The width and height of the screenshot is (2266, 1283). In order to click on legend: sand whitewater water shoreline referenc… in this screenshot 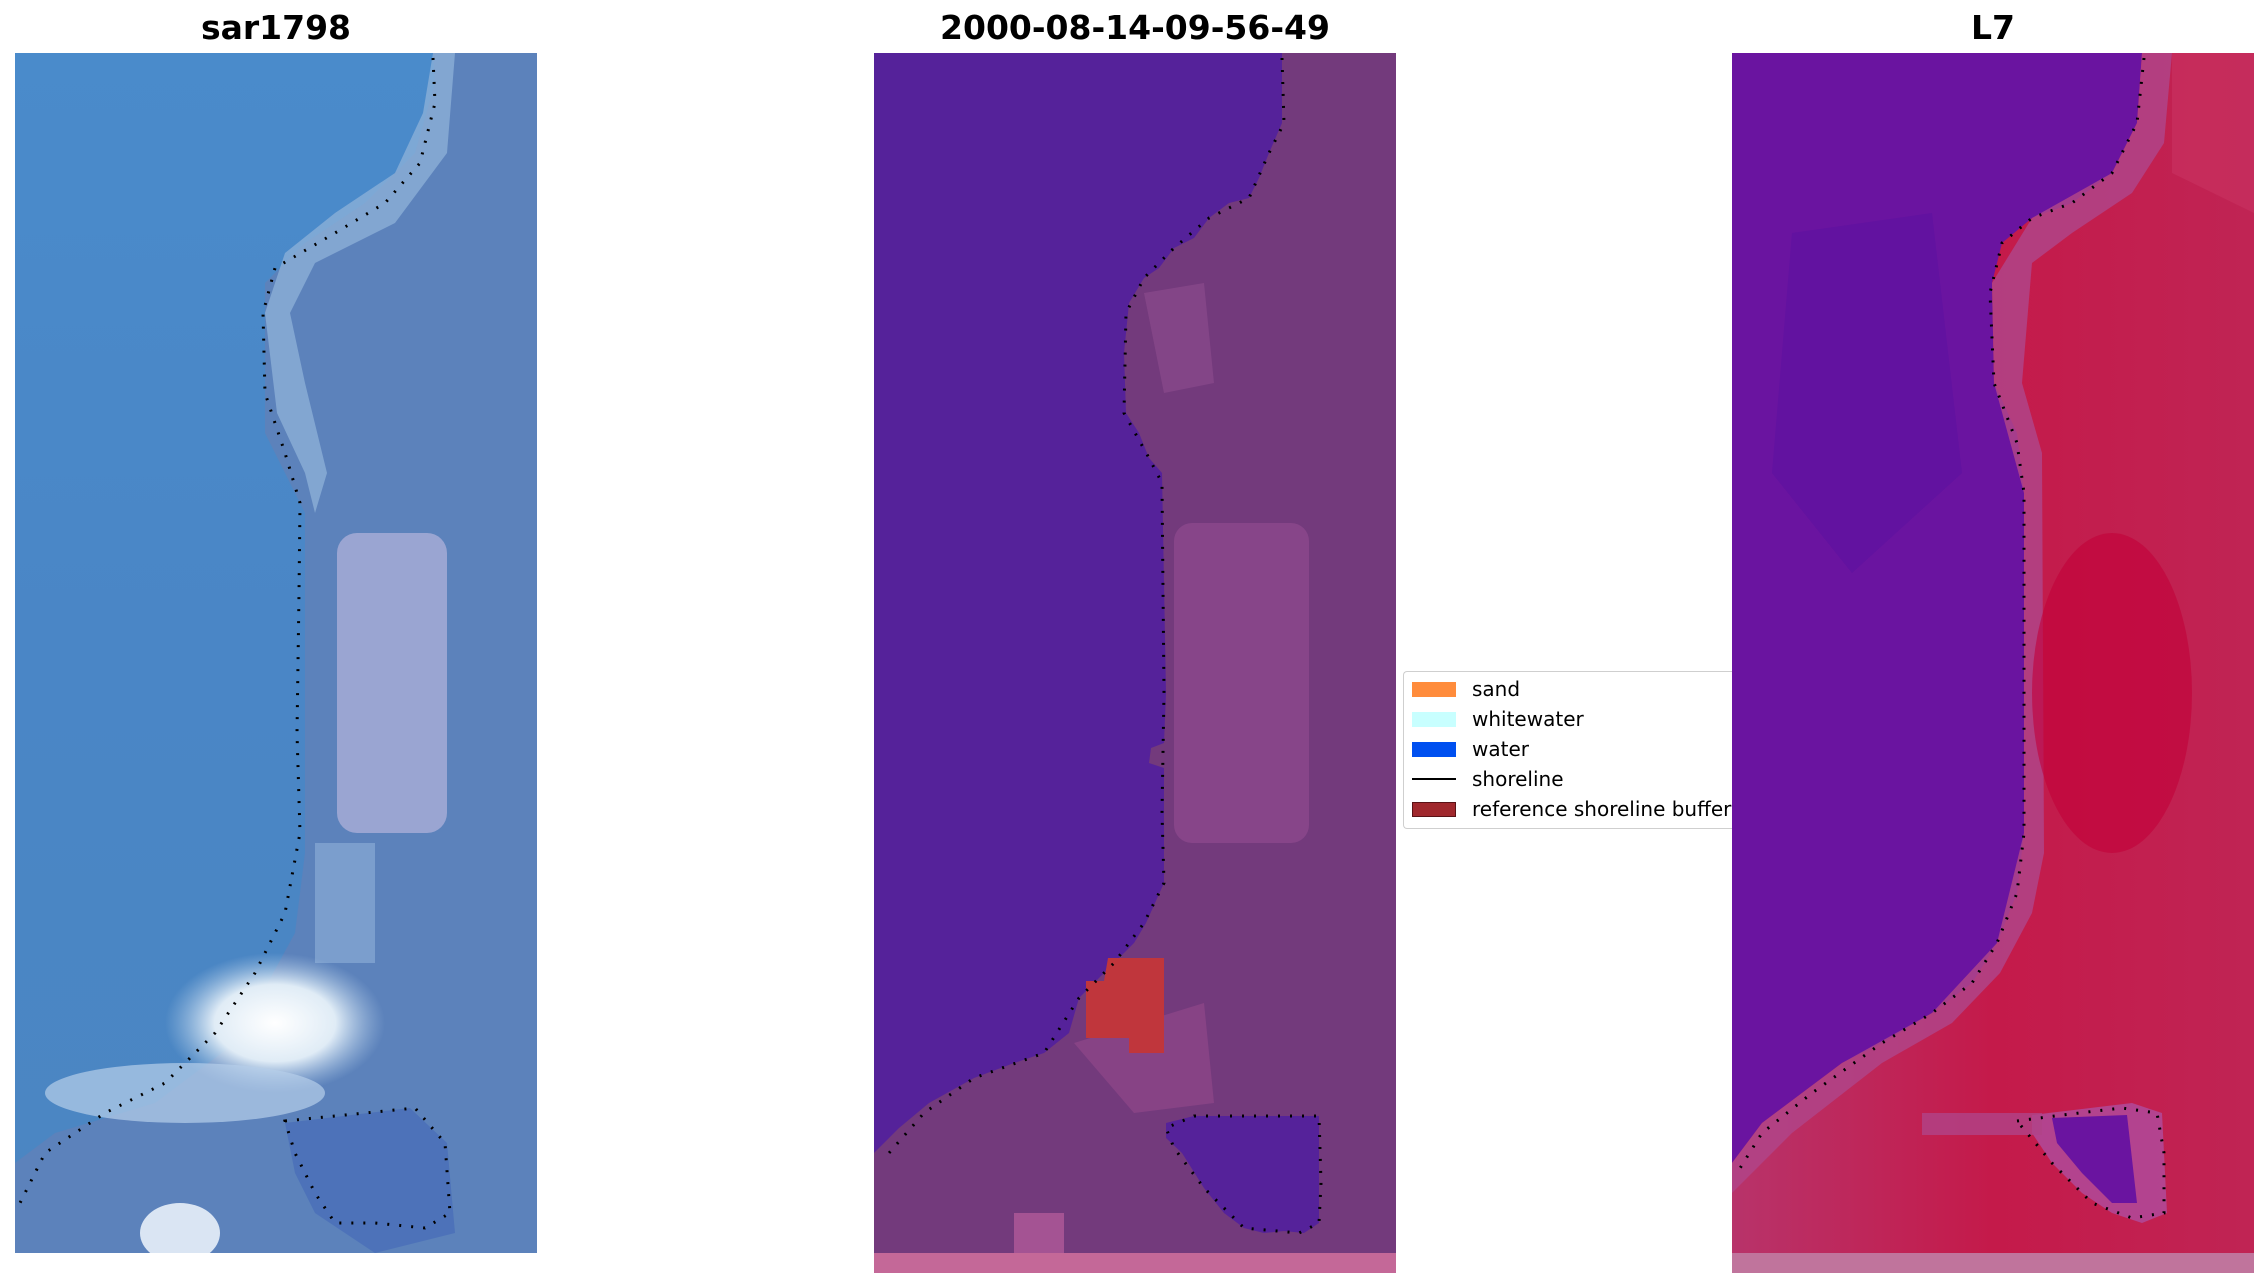, I will do `click(1567, 750)`.